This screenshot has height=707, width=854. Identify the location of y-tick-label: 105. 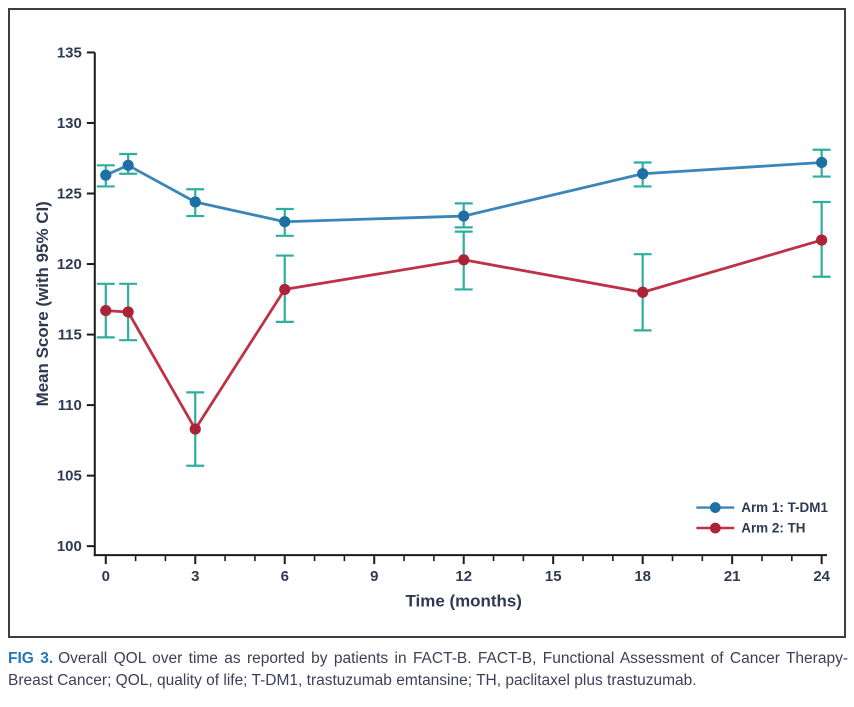
(69, 476).